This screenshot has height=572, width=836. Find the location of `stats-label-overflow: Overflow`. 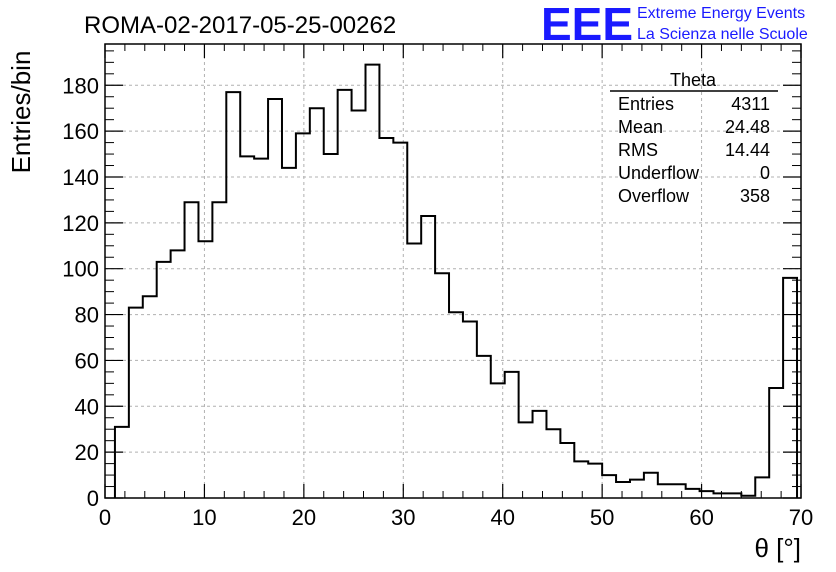

stats-label-overflow: Overflow is located at coordinates (654, 196).